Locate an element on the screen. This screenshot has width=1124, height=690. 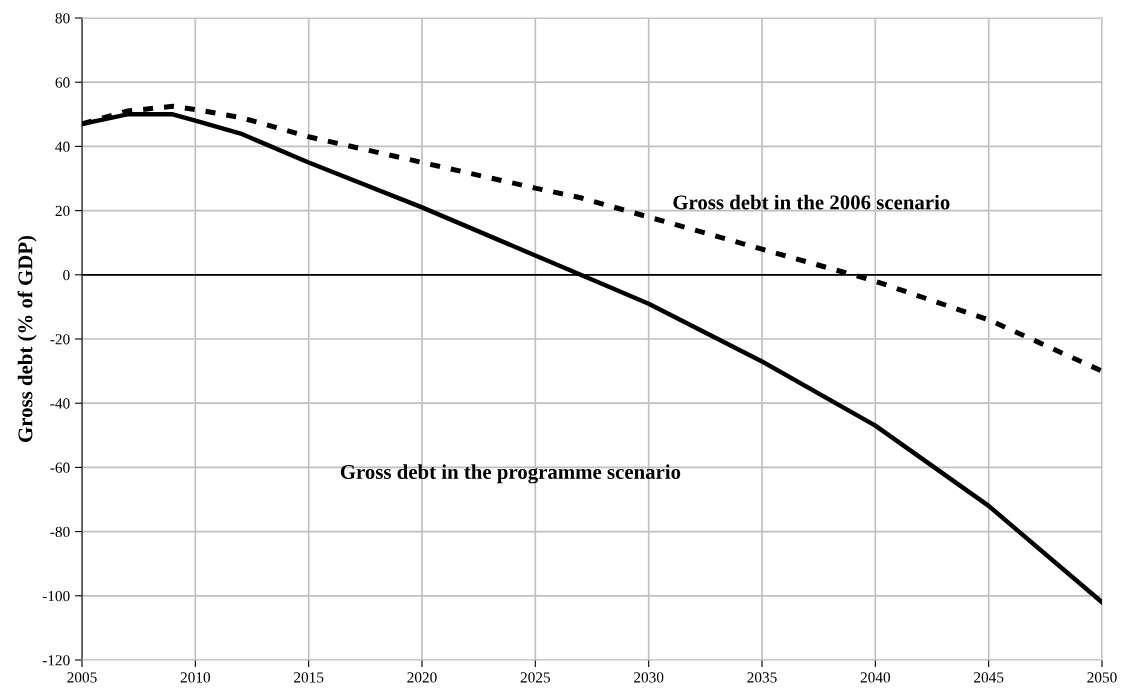
y-tick-label: -100 is located at coordinates (56, 596).